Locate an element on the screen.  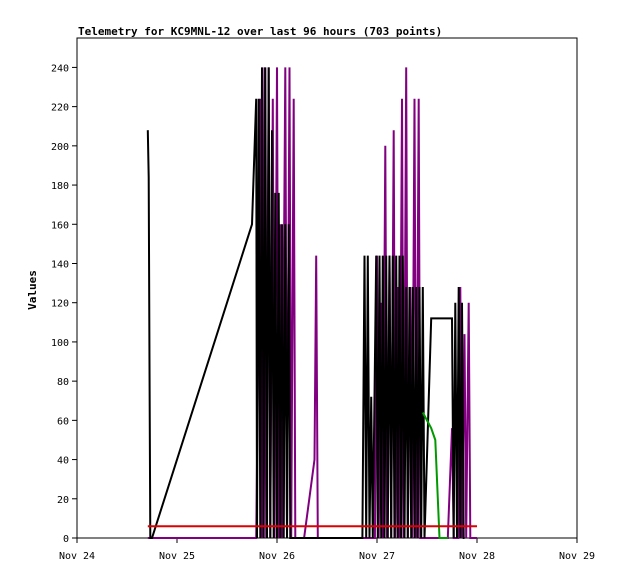
x-tick-label: Nov 24 is located at coordinates (77, 556).